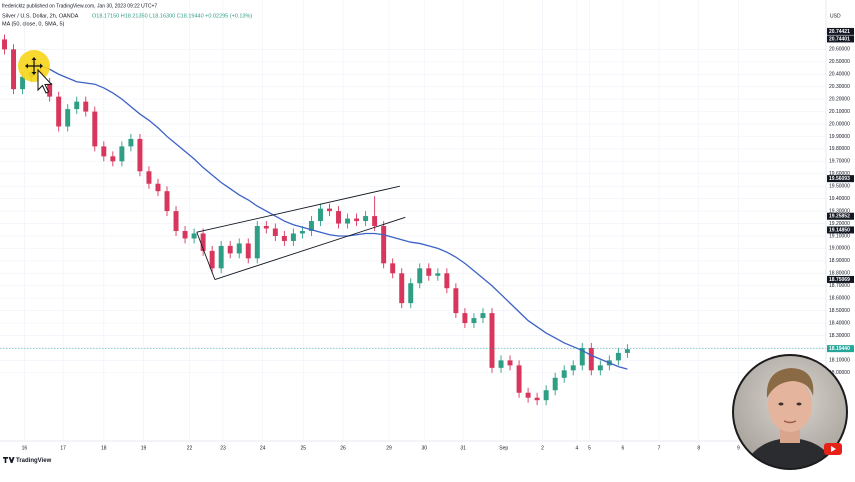  Describe the element at coordinates (839, 149) in the screenshot. I see `y-tick-label: 19.80000` at that location.